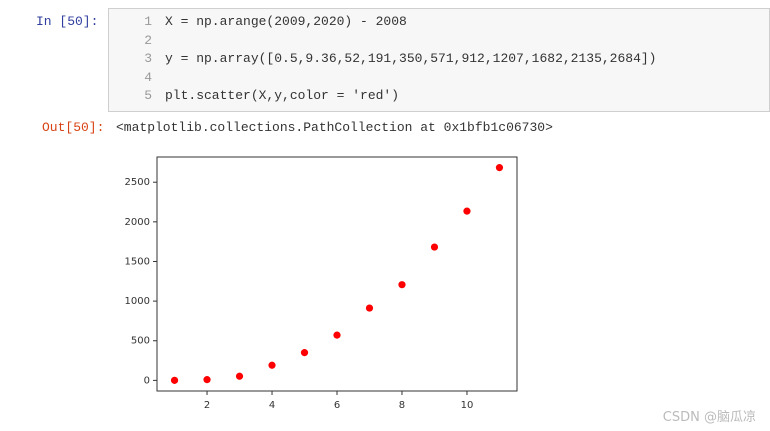  What do you see at coordinates (137, 222) in the screenshot?
I see `y-tick-label: 2000` at bounding box center [137, 222].